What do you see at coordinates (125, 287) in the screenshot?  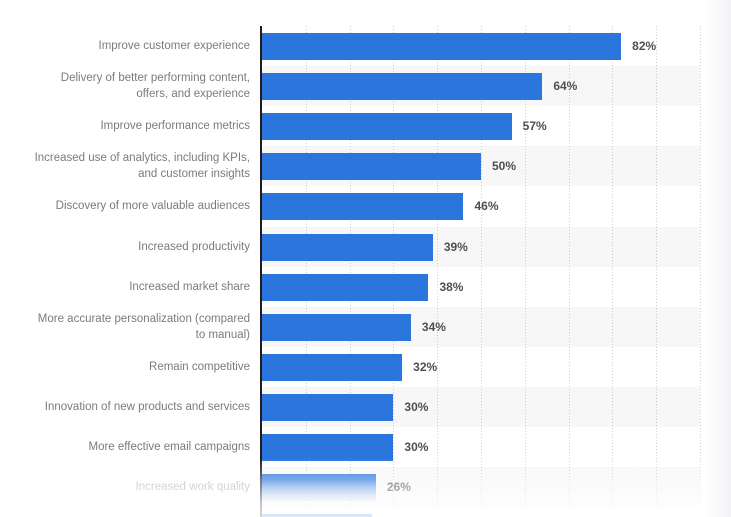 I see `category-label-row: Increased market share` at bounding box center [125, 287].